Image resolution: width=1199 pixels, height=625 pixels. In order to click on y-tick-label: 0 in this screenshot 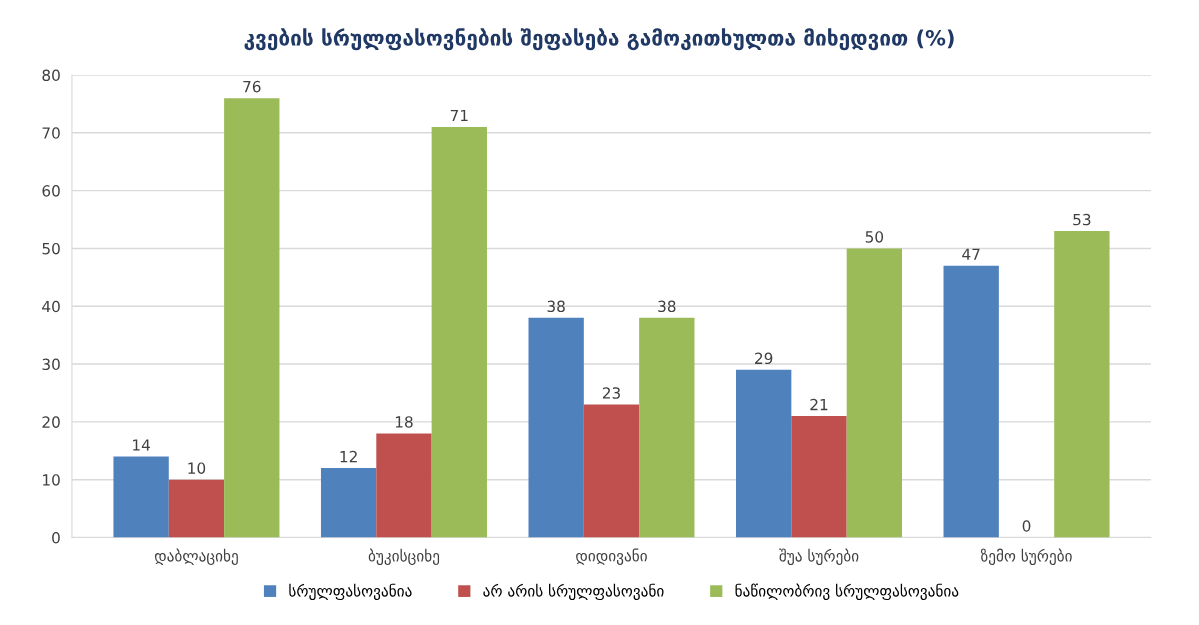, I will do `click(56, 537)`.